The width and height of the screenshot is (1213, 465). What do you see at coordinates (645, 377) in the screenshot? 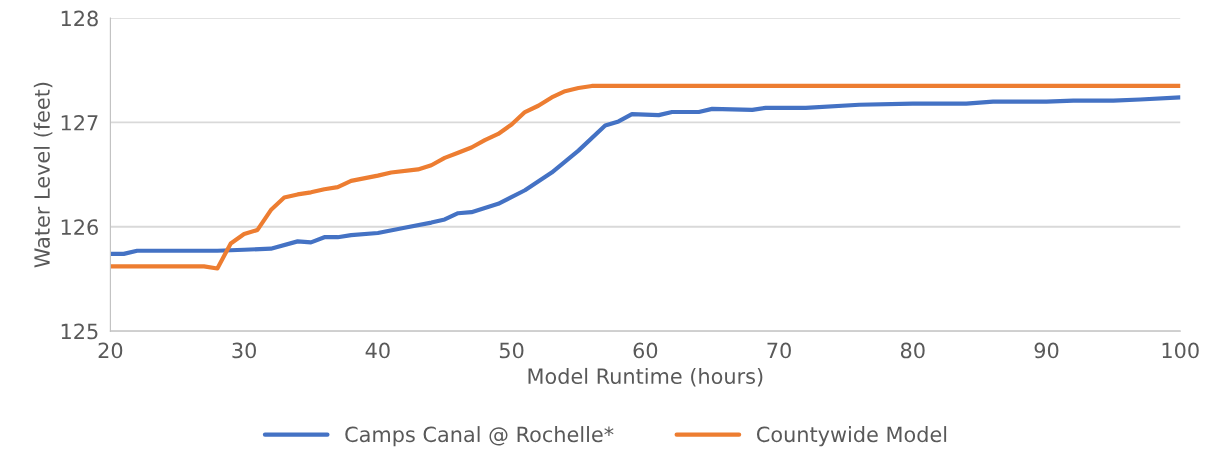
I see `x-axis-title: Model Runtime (hours)` at bounding box center [645, 377].